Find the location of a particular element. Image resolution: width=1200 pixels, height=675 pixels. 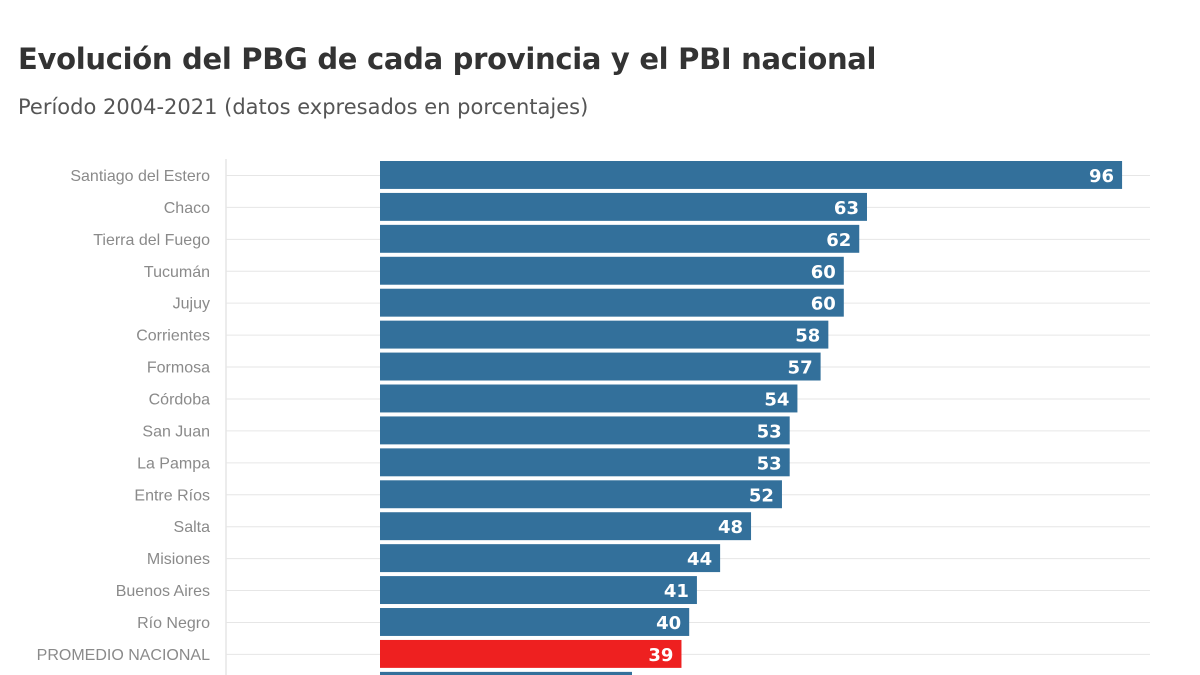

category-label: Corrientes is located at coordinates (173, 336).